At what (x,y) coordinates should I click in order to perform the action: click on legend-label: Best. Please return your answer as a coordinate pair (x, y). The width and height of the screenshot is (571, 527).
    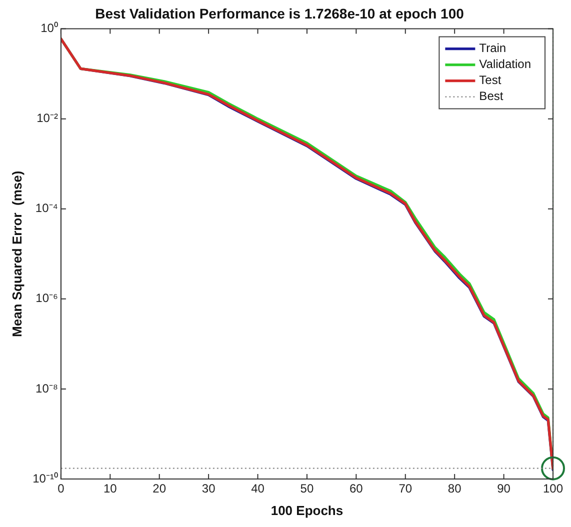
    Looking at the image, I should click on (491, 96).